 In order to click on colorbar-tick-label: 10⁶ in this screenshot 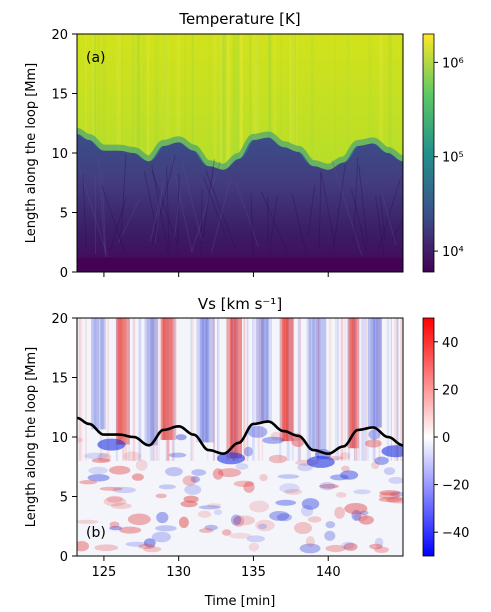, I will do `click(453, 63)`.